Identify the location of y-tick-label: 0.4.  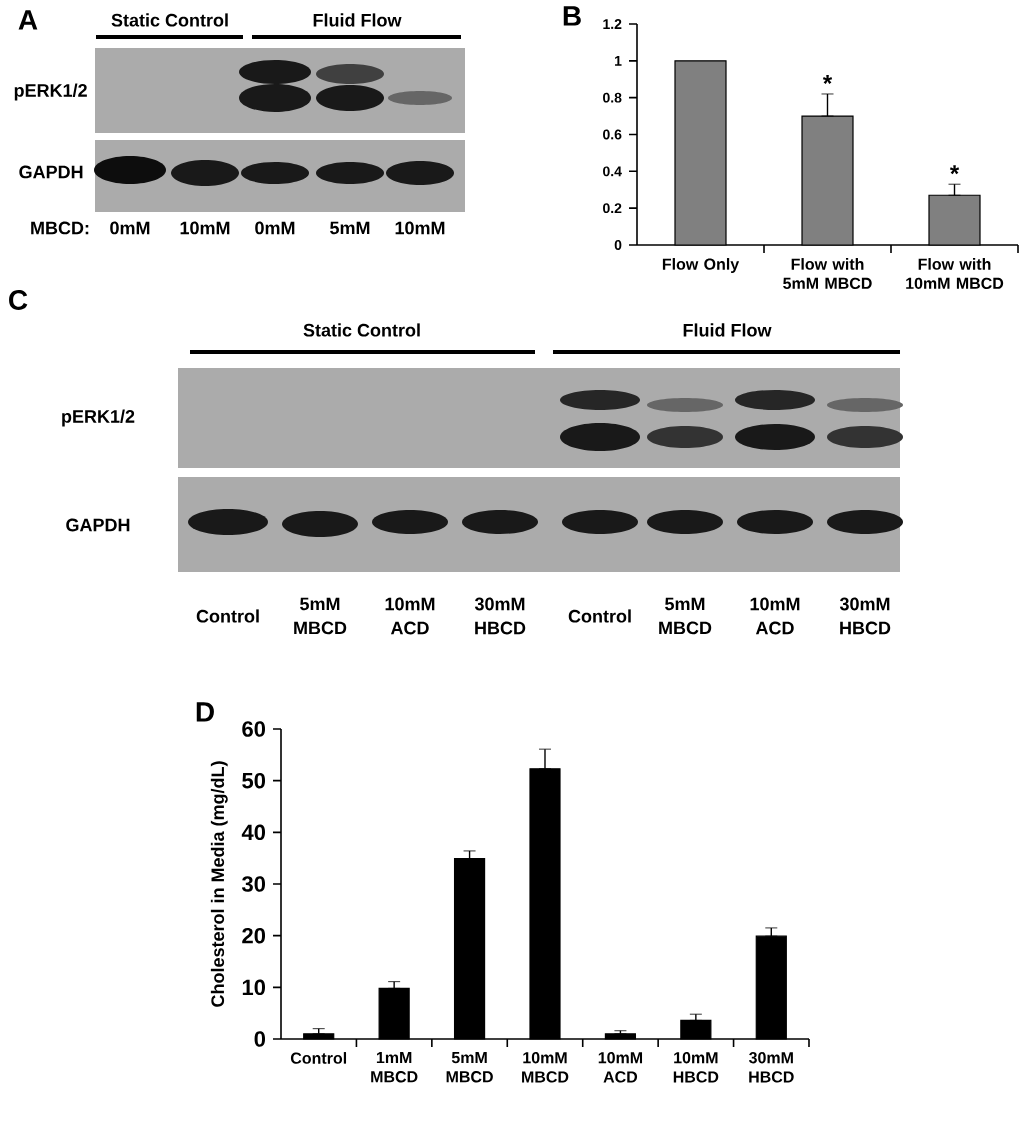
(612, 171).